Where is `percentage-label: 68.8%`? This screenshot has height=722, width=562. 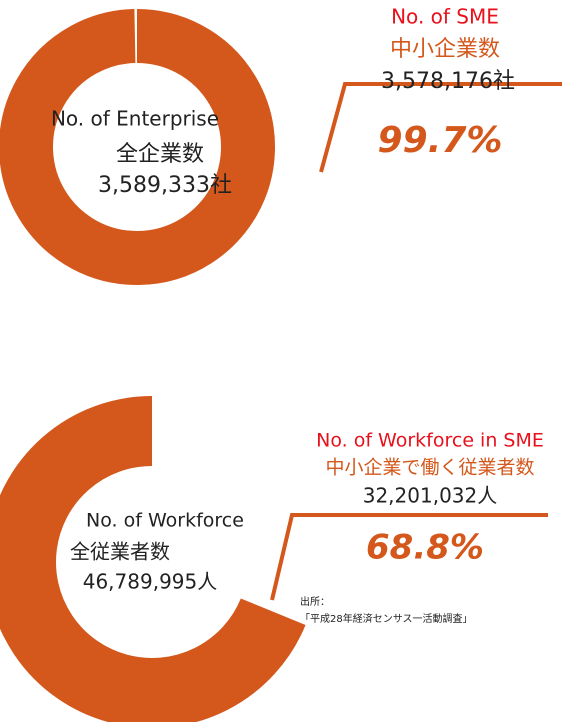 percentage-label: 68.8% is located at coordinates (425, 548).